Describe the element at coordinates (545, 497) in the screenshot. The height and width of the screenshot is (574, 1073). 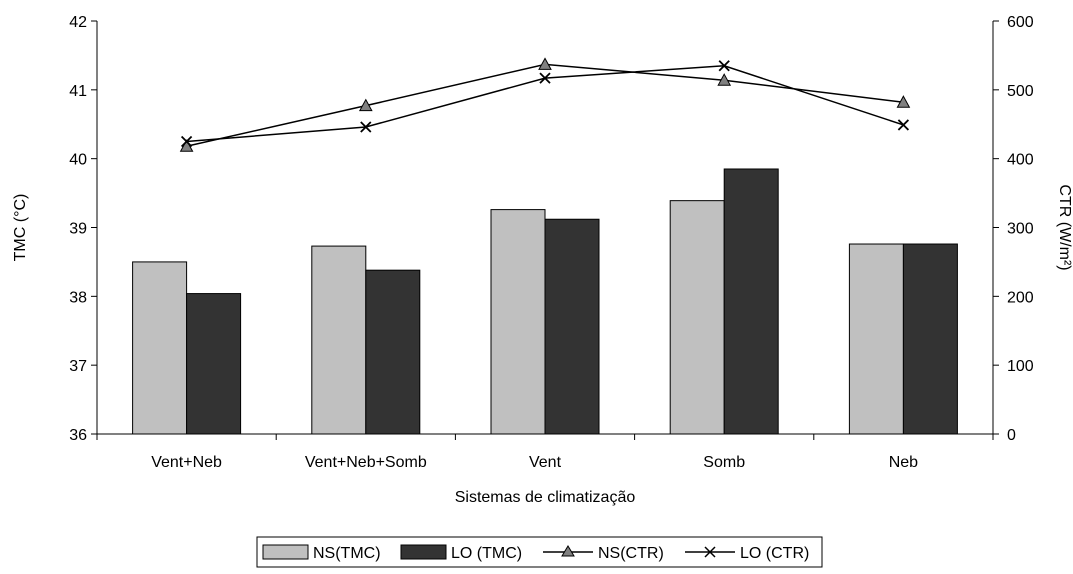
I see `x-axis-title: Sistemas de climatização` at that location.